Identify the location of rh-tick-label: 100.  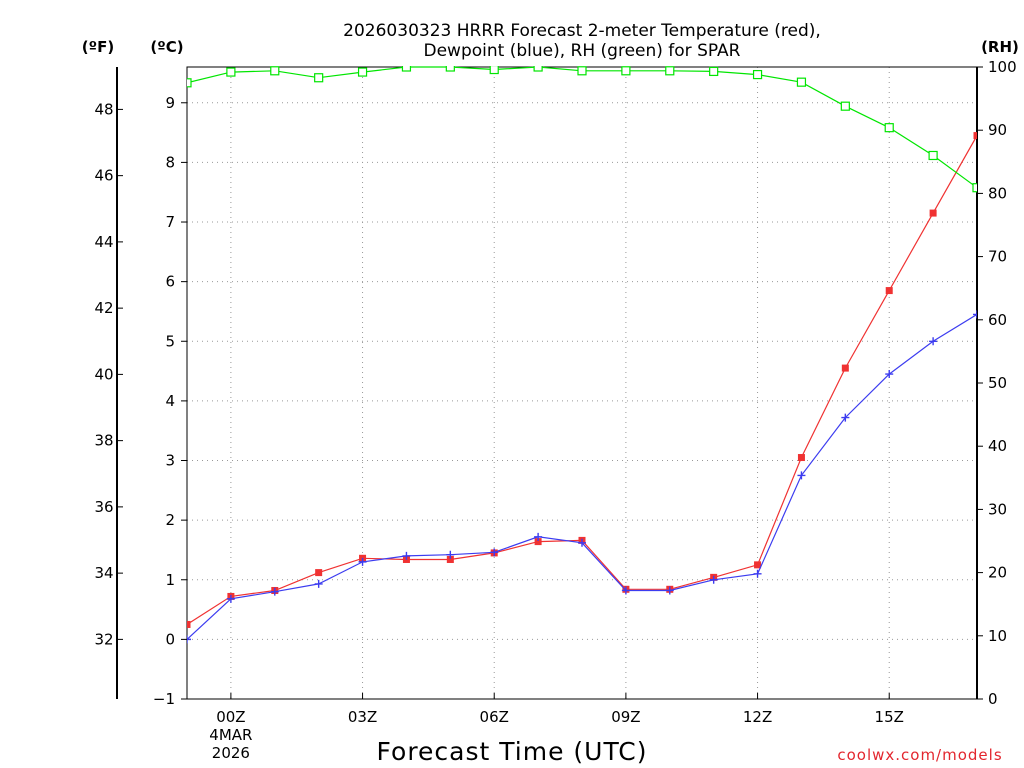
(1002, 67).